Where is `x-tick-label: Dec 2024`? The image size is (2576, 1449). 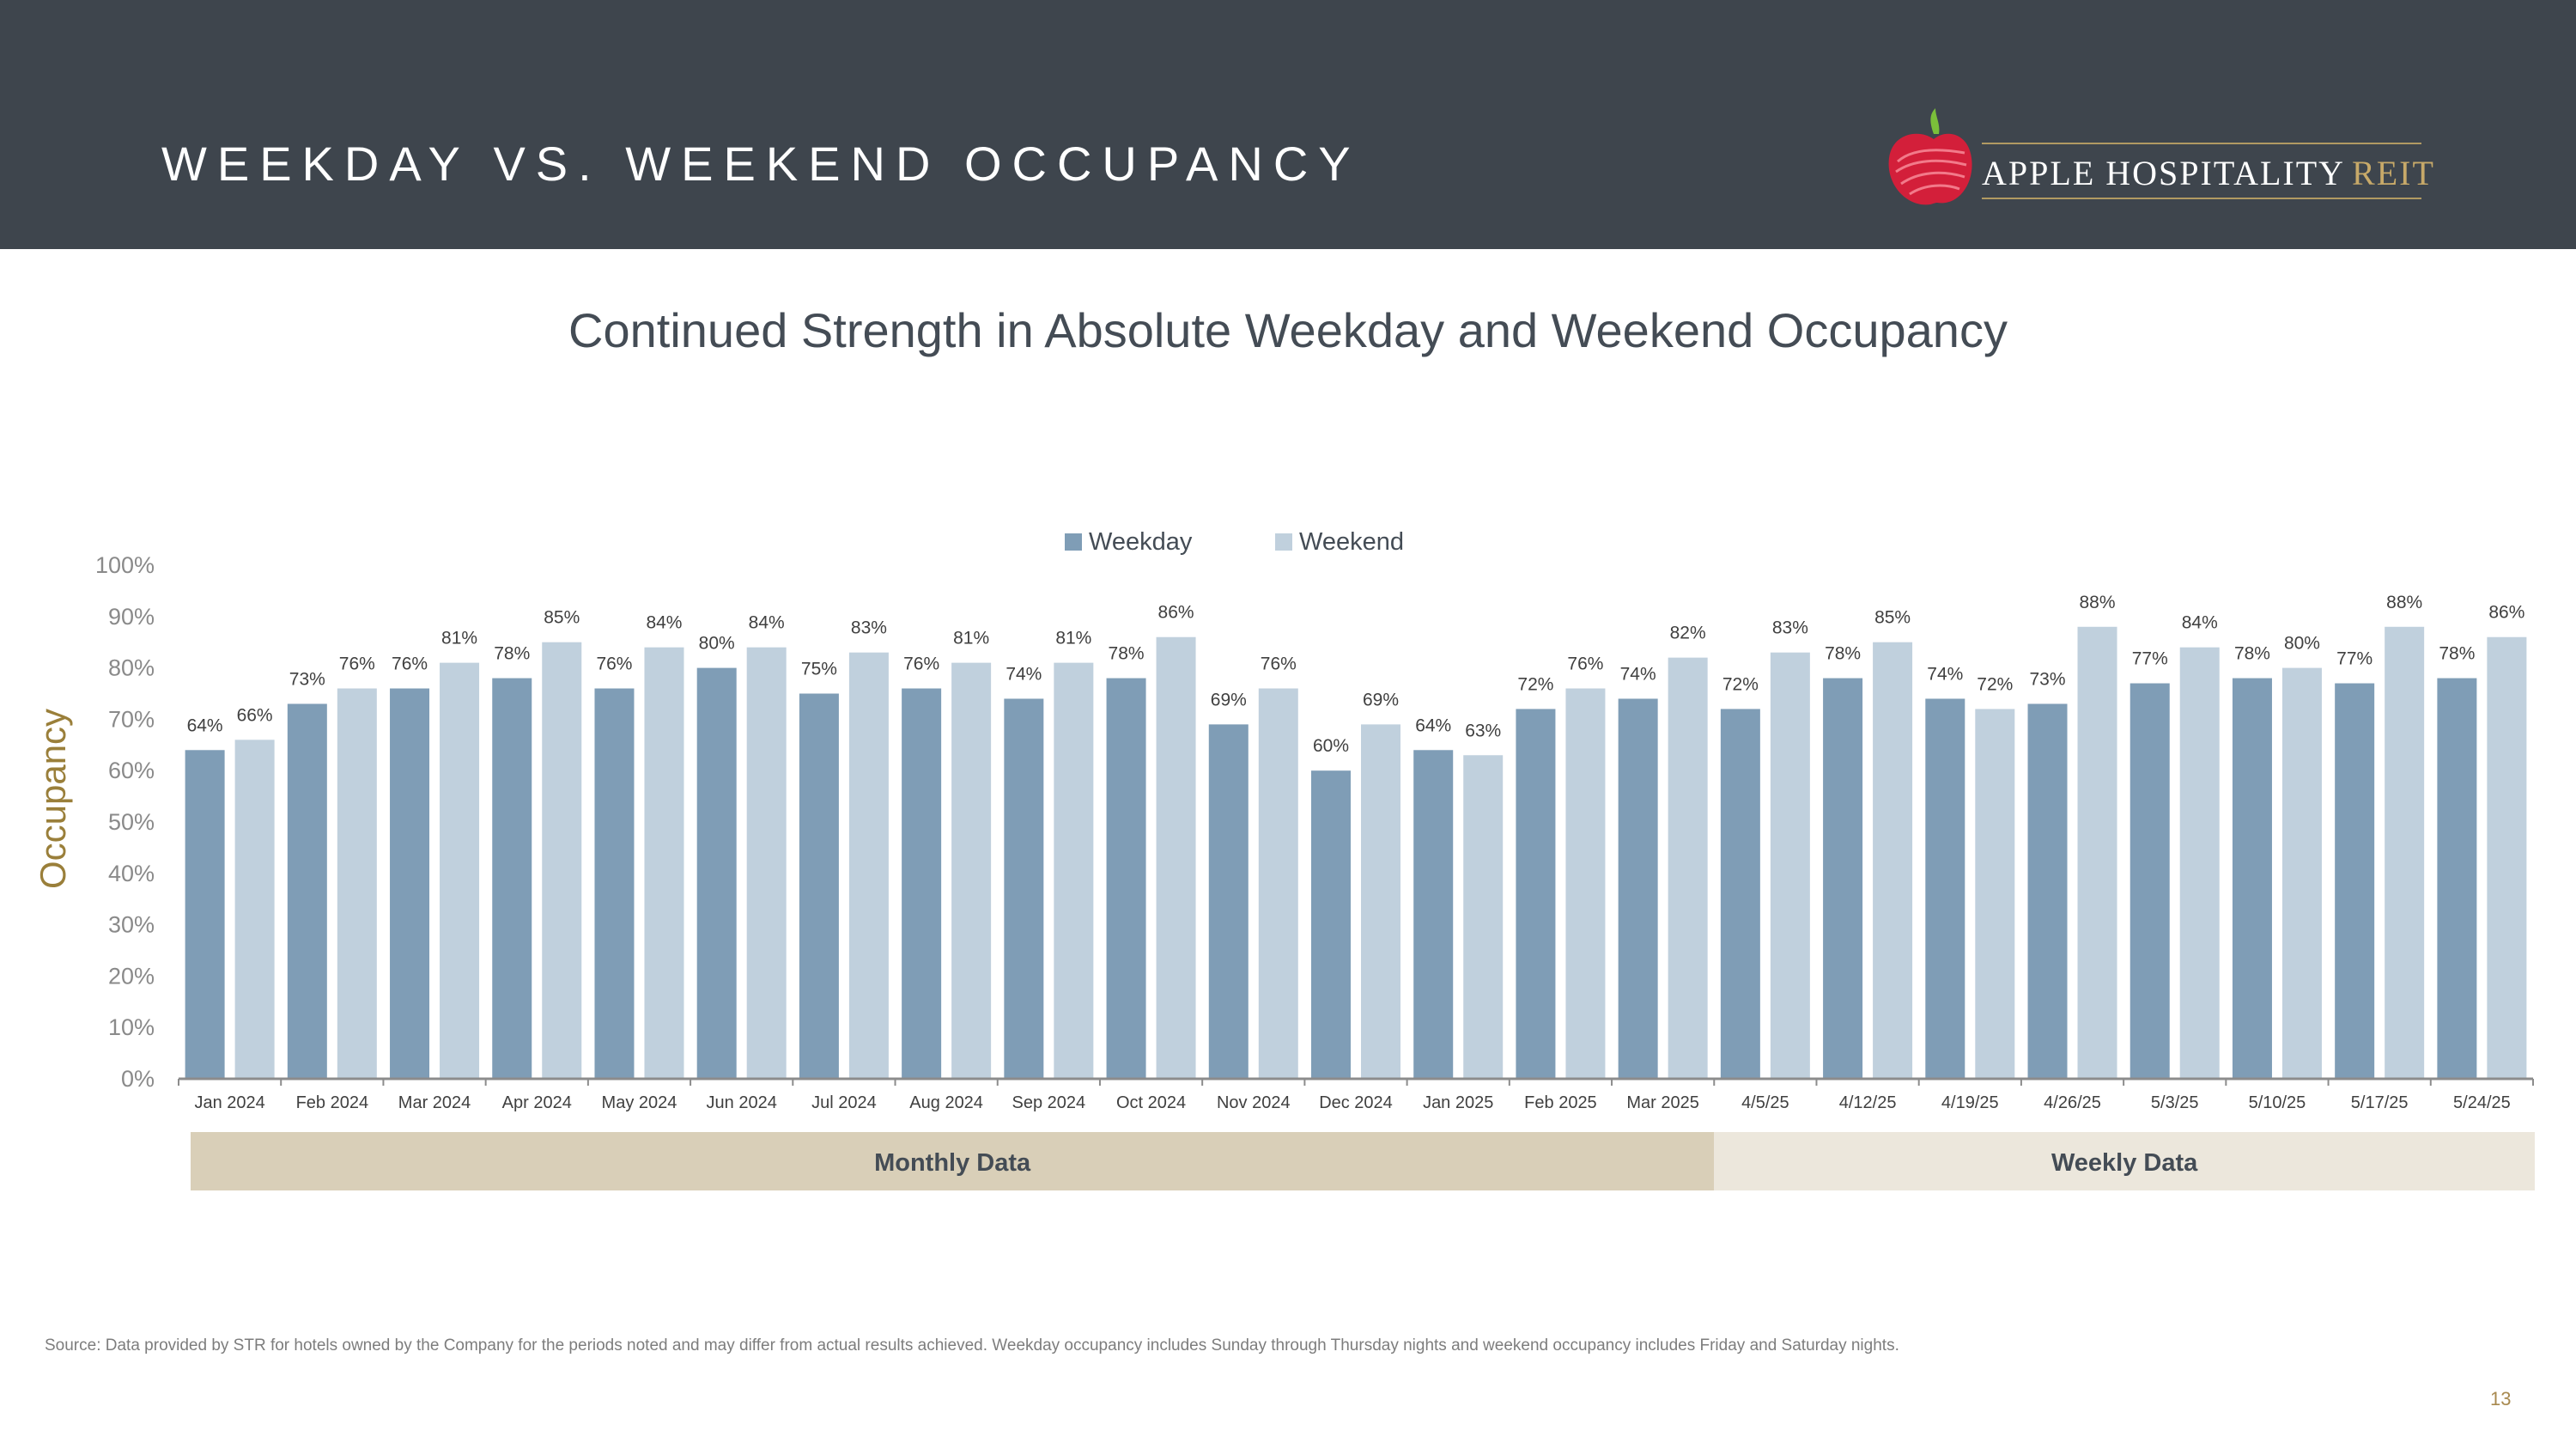
x-tick-label: Dec 2024 is located at coordinates (1356, 1102).